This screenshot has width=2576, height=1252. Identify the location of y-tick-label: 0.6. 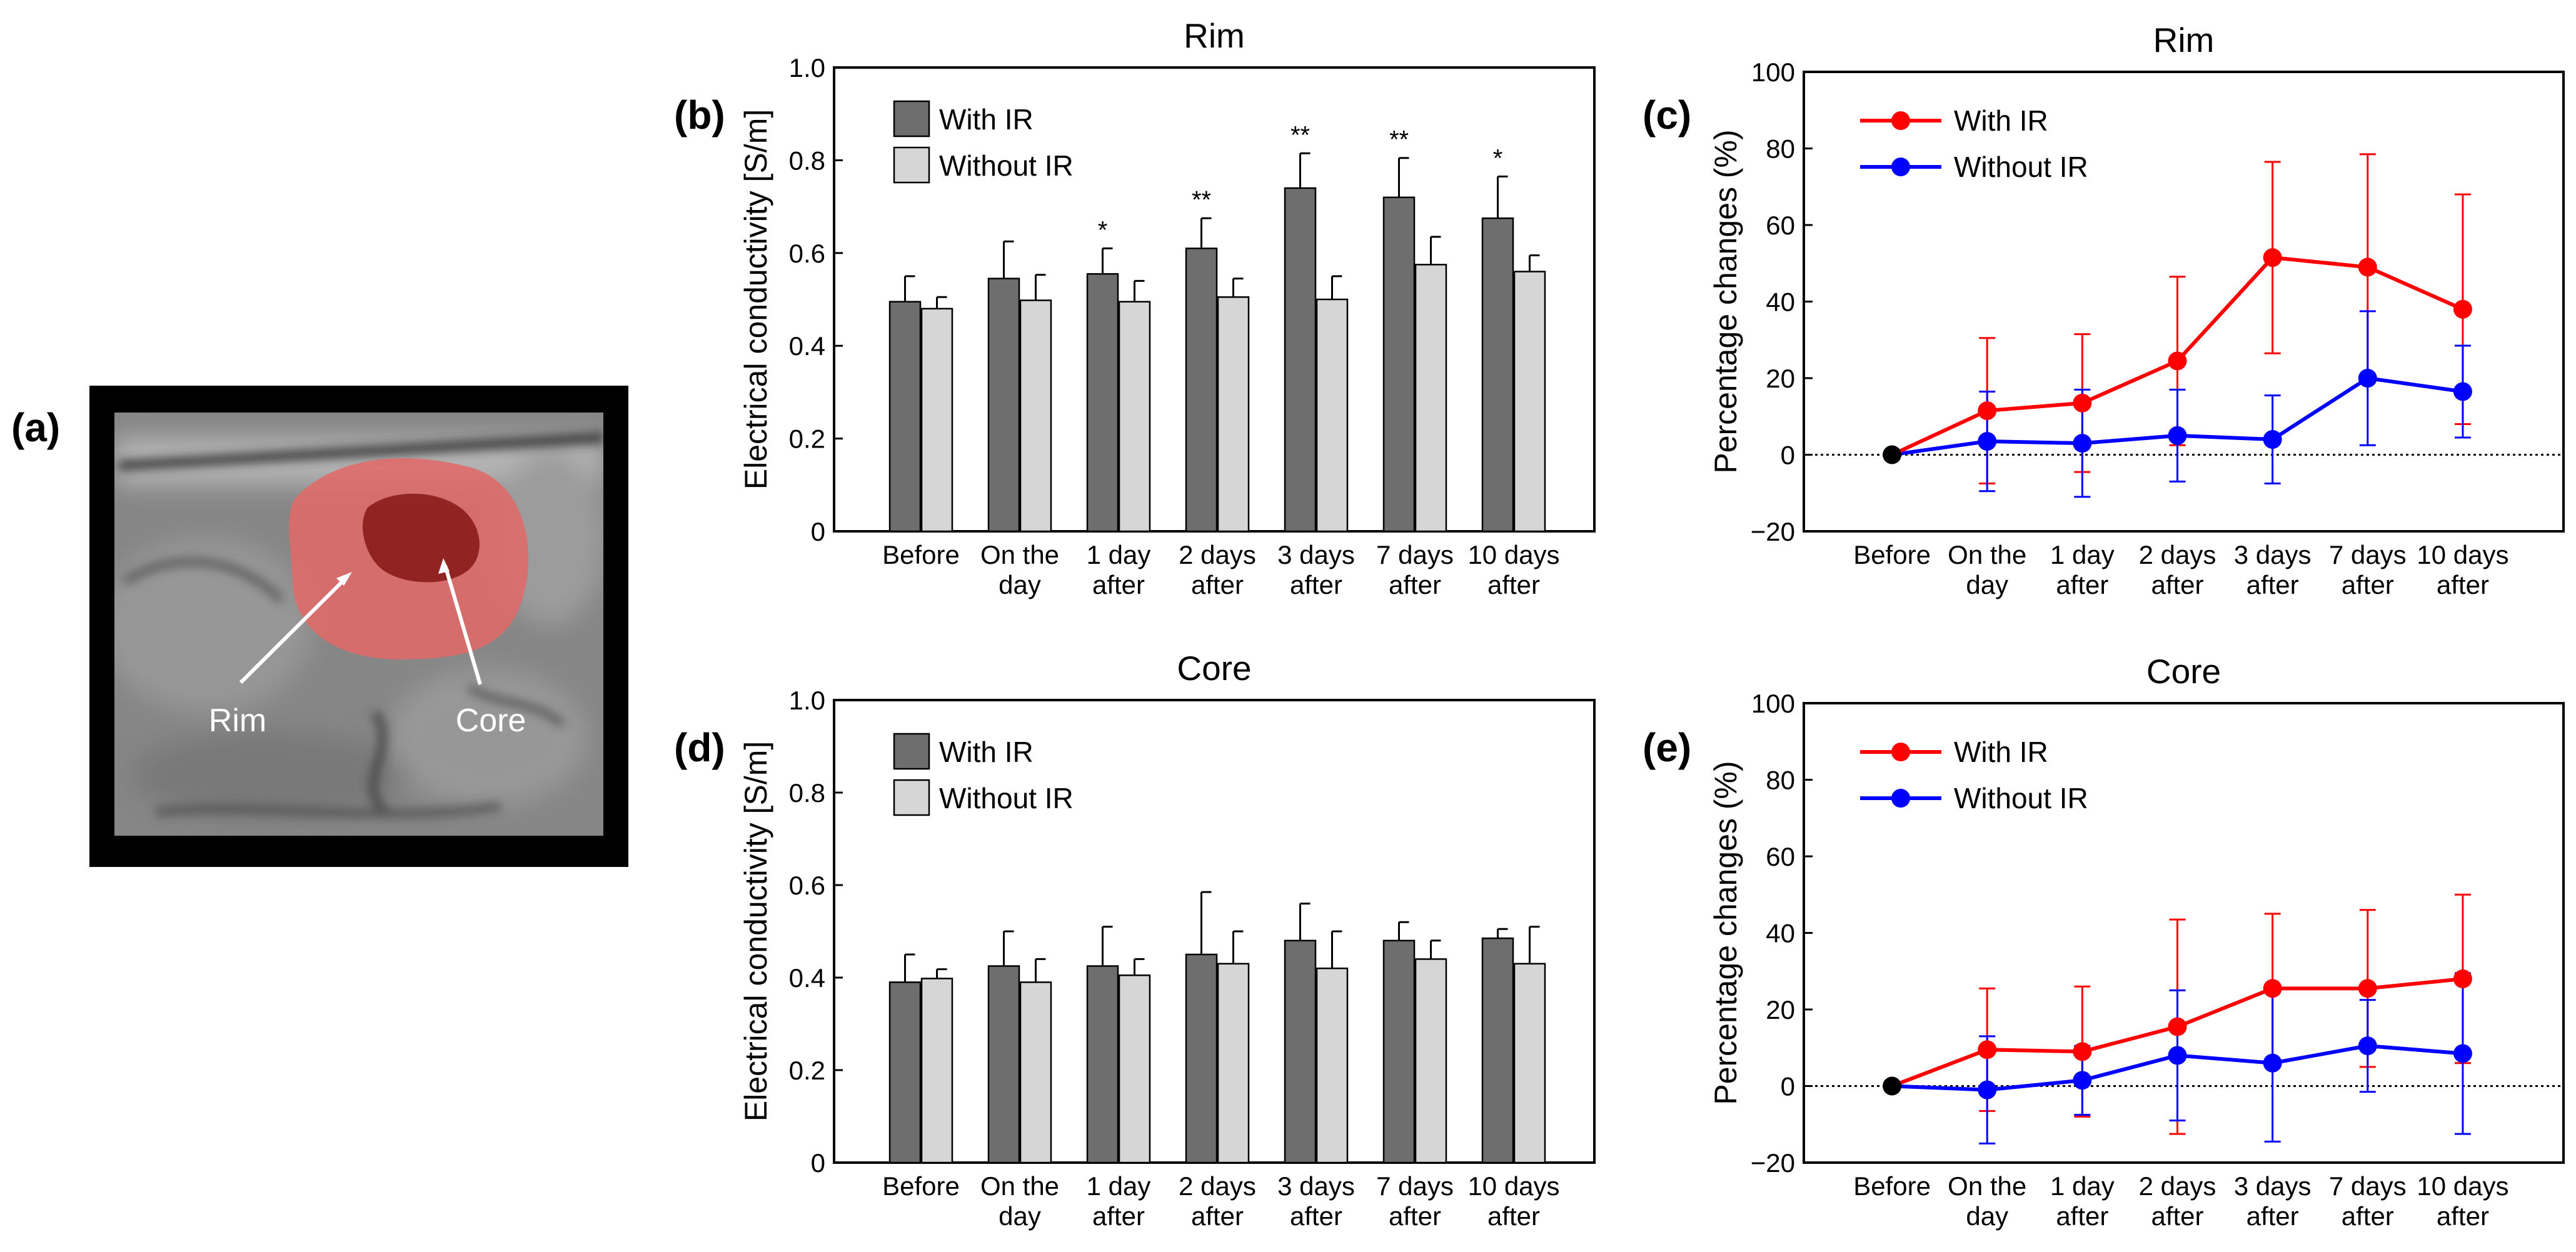
(807, 885).